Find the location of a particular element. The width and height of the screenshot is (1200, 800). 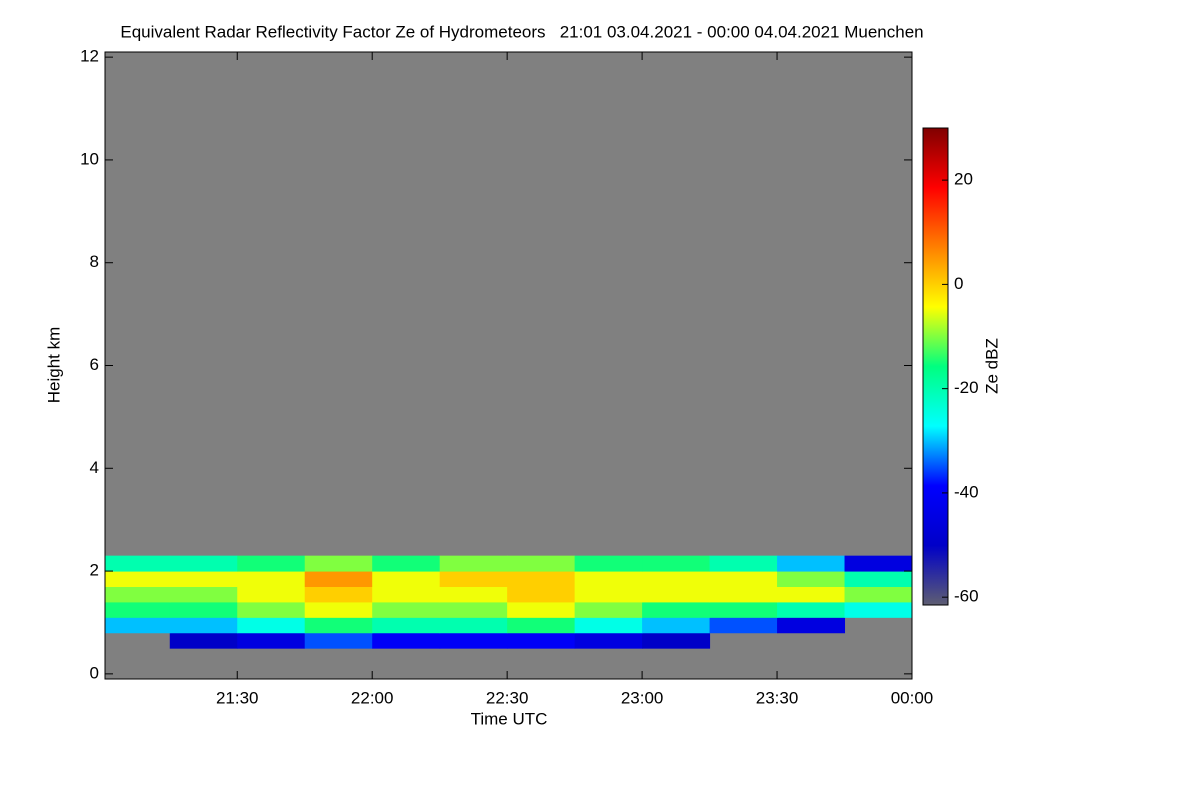

x-tick-label: 22:30 is located at coordinates (507, 697).